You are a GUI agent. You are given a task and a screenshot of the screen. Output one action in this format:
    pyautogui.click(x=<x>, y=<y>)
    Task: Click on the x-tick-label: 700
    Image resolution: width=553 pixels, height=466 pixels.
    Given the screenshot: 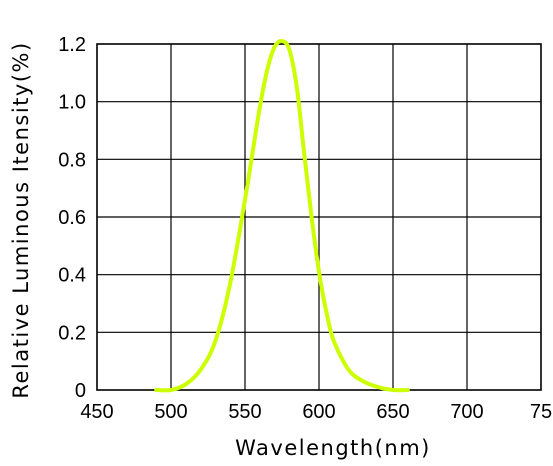 What is the action you would take?
    pyautogui.click(x=466, y=412)
    